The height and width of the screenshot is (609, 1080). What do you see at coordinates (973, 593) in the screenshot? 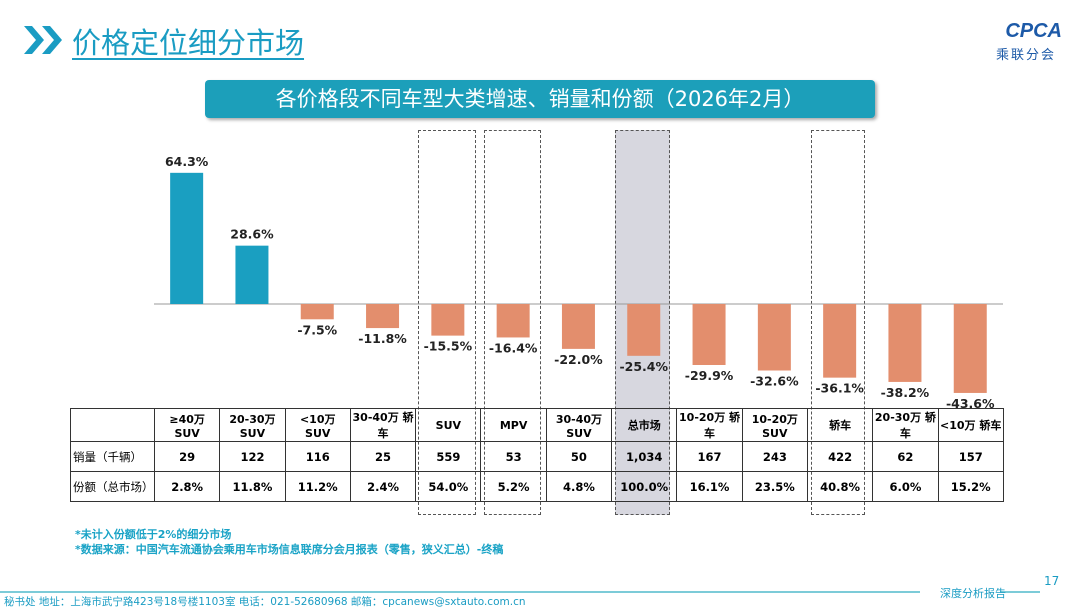
I see `report-label: 深度分析报告` at bounding box center [973, 593].